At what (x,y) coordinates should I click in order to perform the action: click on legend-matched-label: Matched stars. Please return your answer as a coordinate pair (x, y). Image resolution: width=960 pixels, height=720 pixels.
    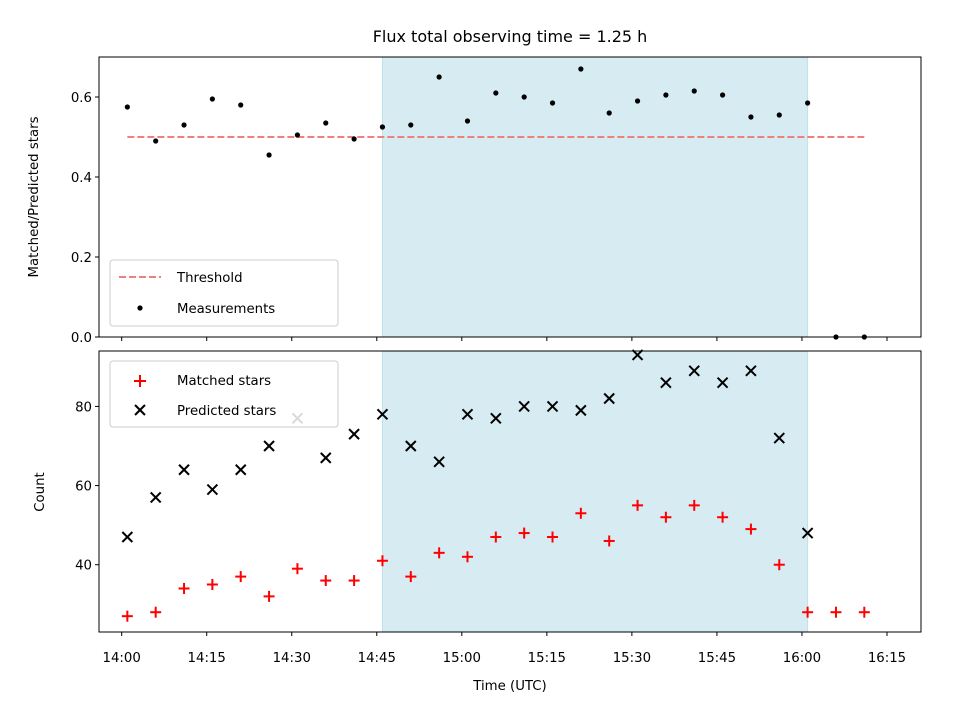
    Looking at the image, I should click on (224, 381).